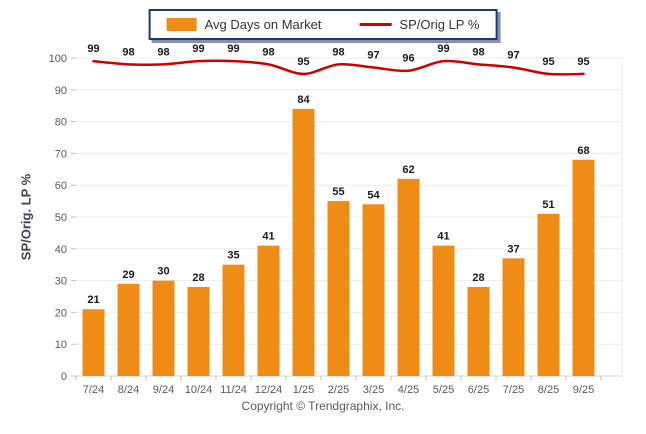 The width and height of the screenshot is (646, 434). What do you see at coordinates (373, 56) in the screenshot?
I see `line-label-3/25: 97` at bounding box center [373, 56].